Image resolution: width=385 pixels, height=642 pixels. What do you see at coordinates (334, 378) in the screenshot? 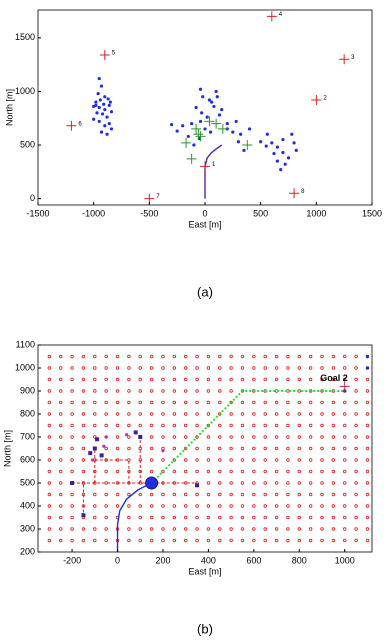
I see `target-label: Goal 2` at bounding box center [334, 378].